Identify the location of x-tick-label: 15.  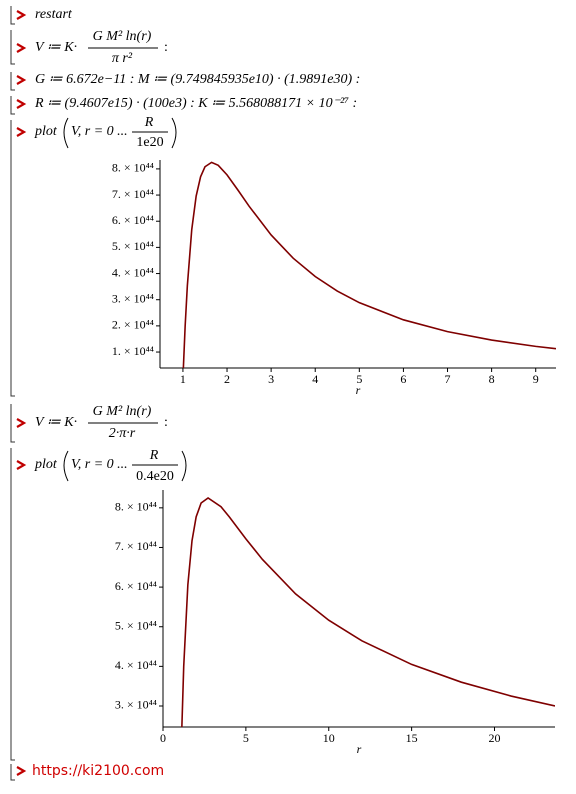
(412, 738).